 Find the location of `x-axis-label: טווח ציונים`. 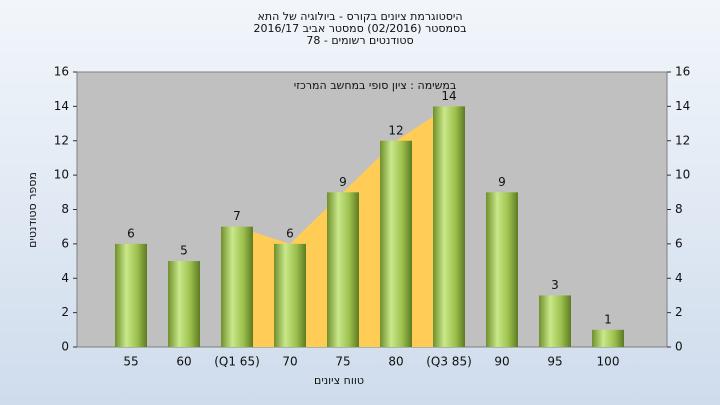

x-axis-label: טווח ציונים is located at coordinates (339, 380).